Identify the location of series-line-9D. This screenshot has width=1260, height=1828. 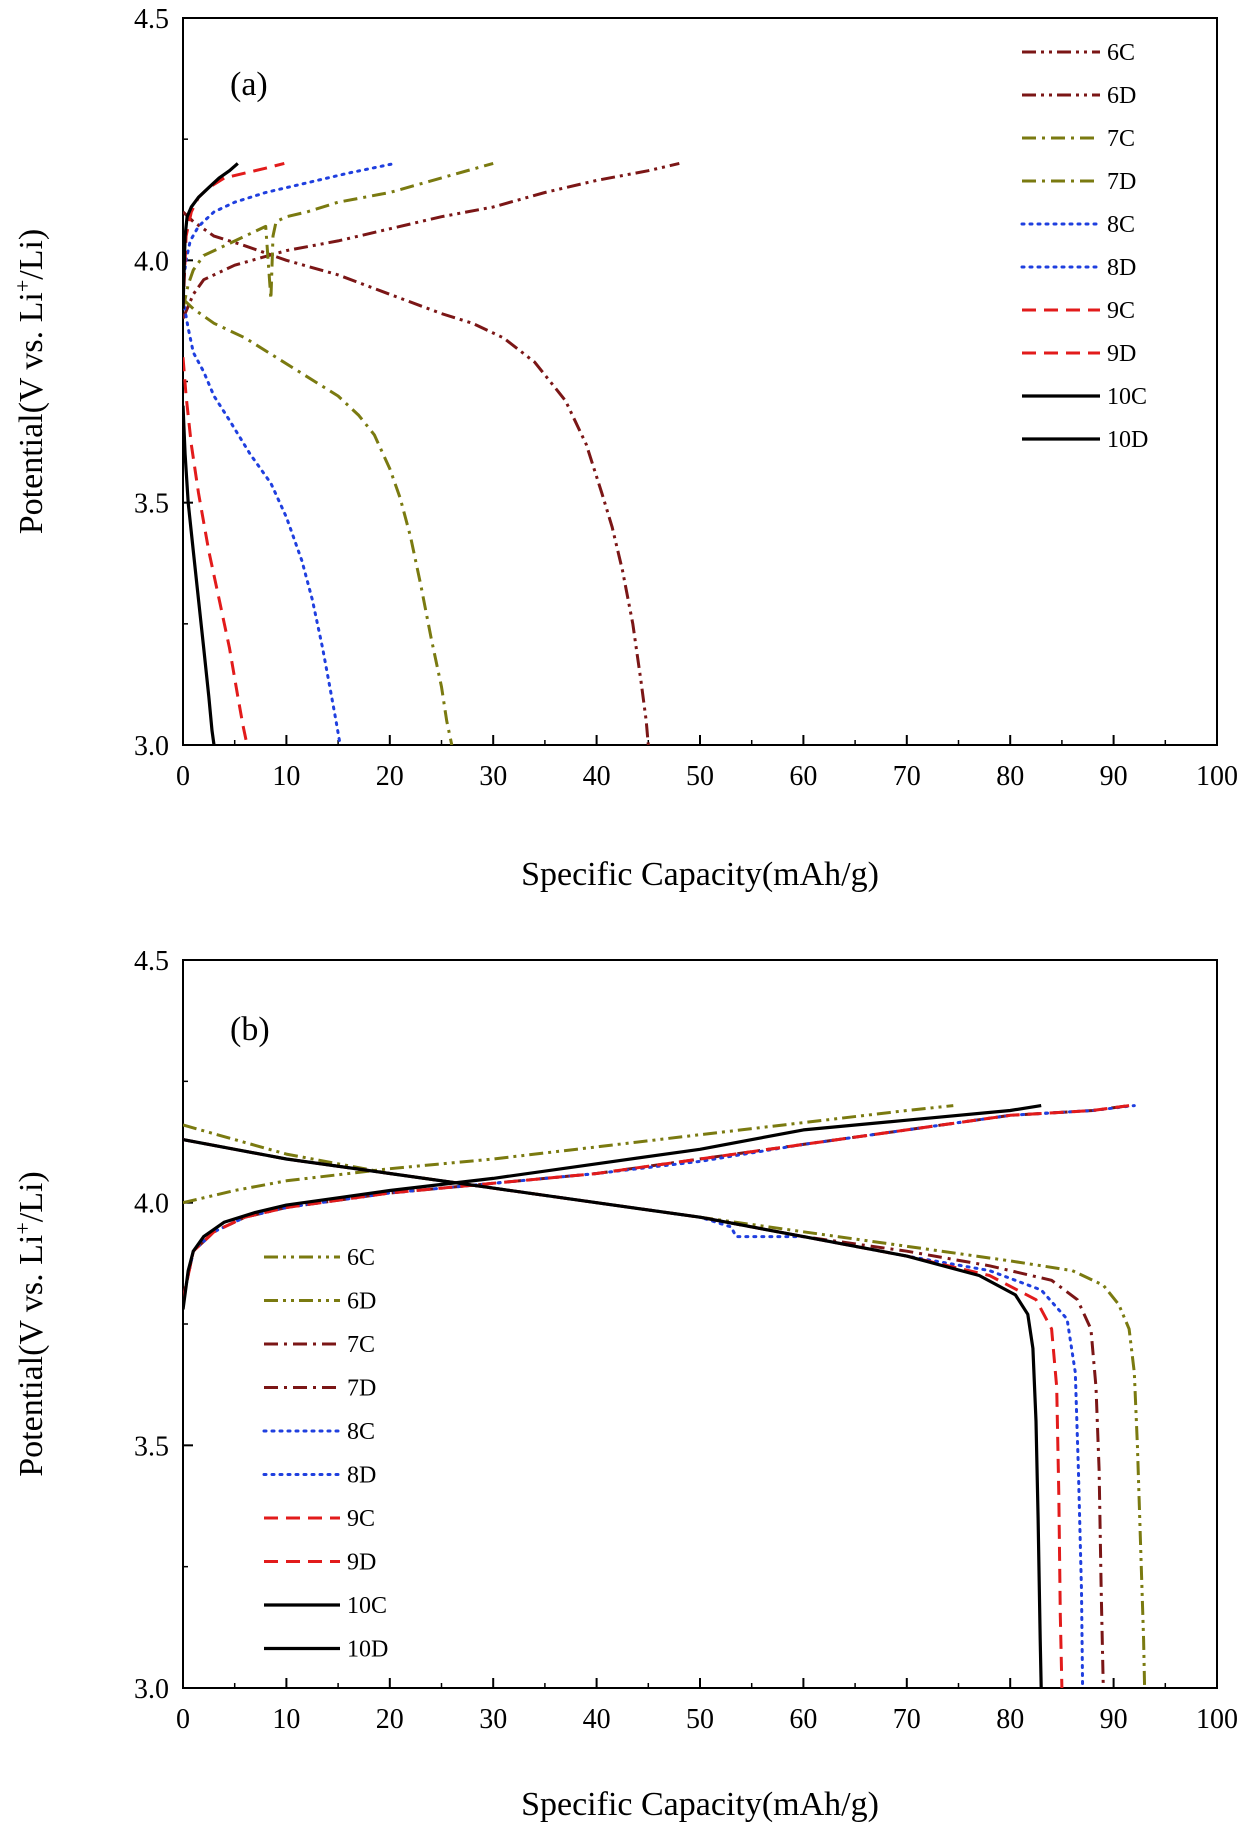
(216, 551).